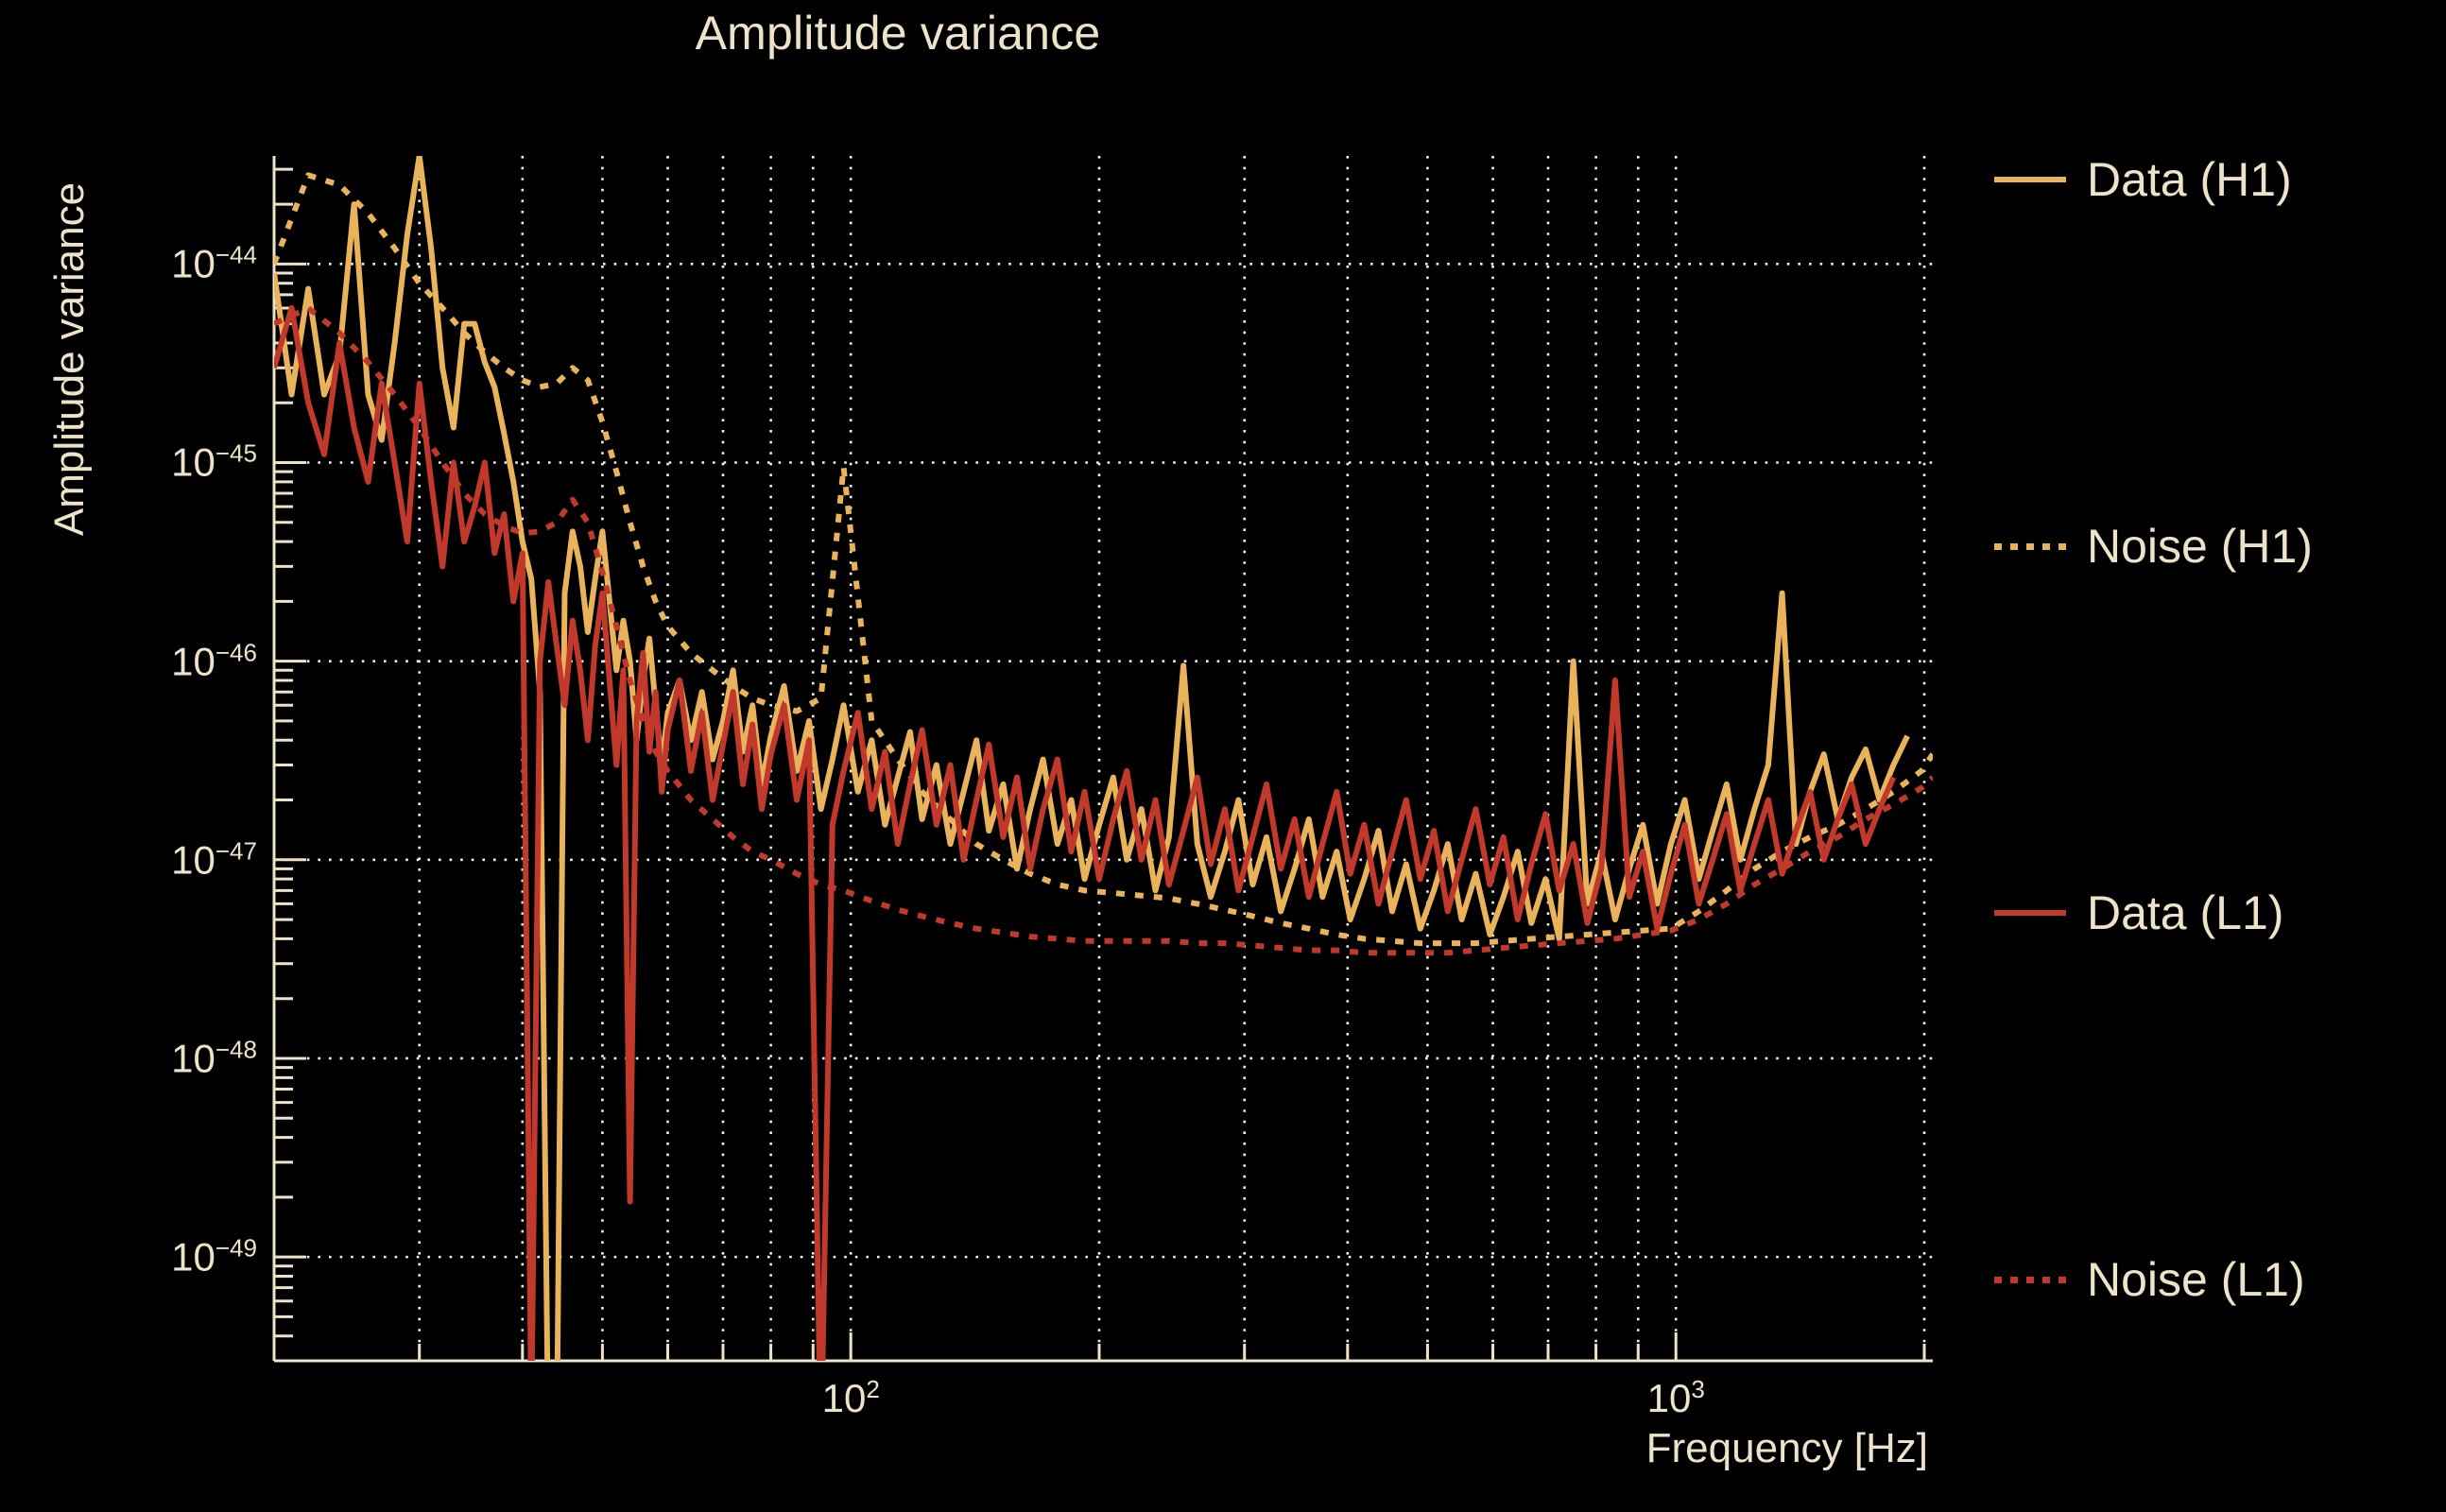 Image resolution: width=2446 pixels, height=1512 pixels. Describe the element at coordinates (898, 33) in the screenshot. I see `chart-title: Amplitude variance` at that location.